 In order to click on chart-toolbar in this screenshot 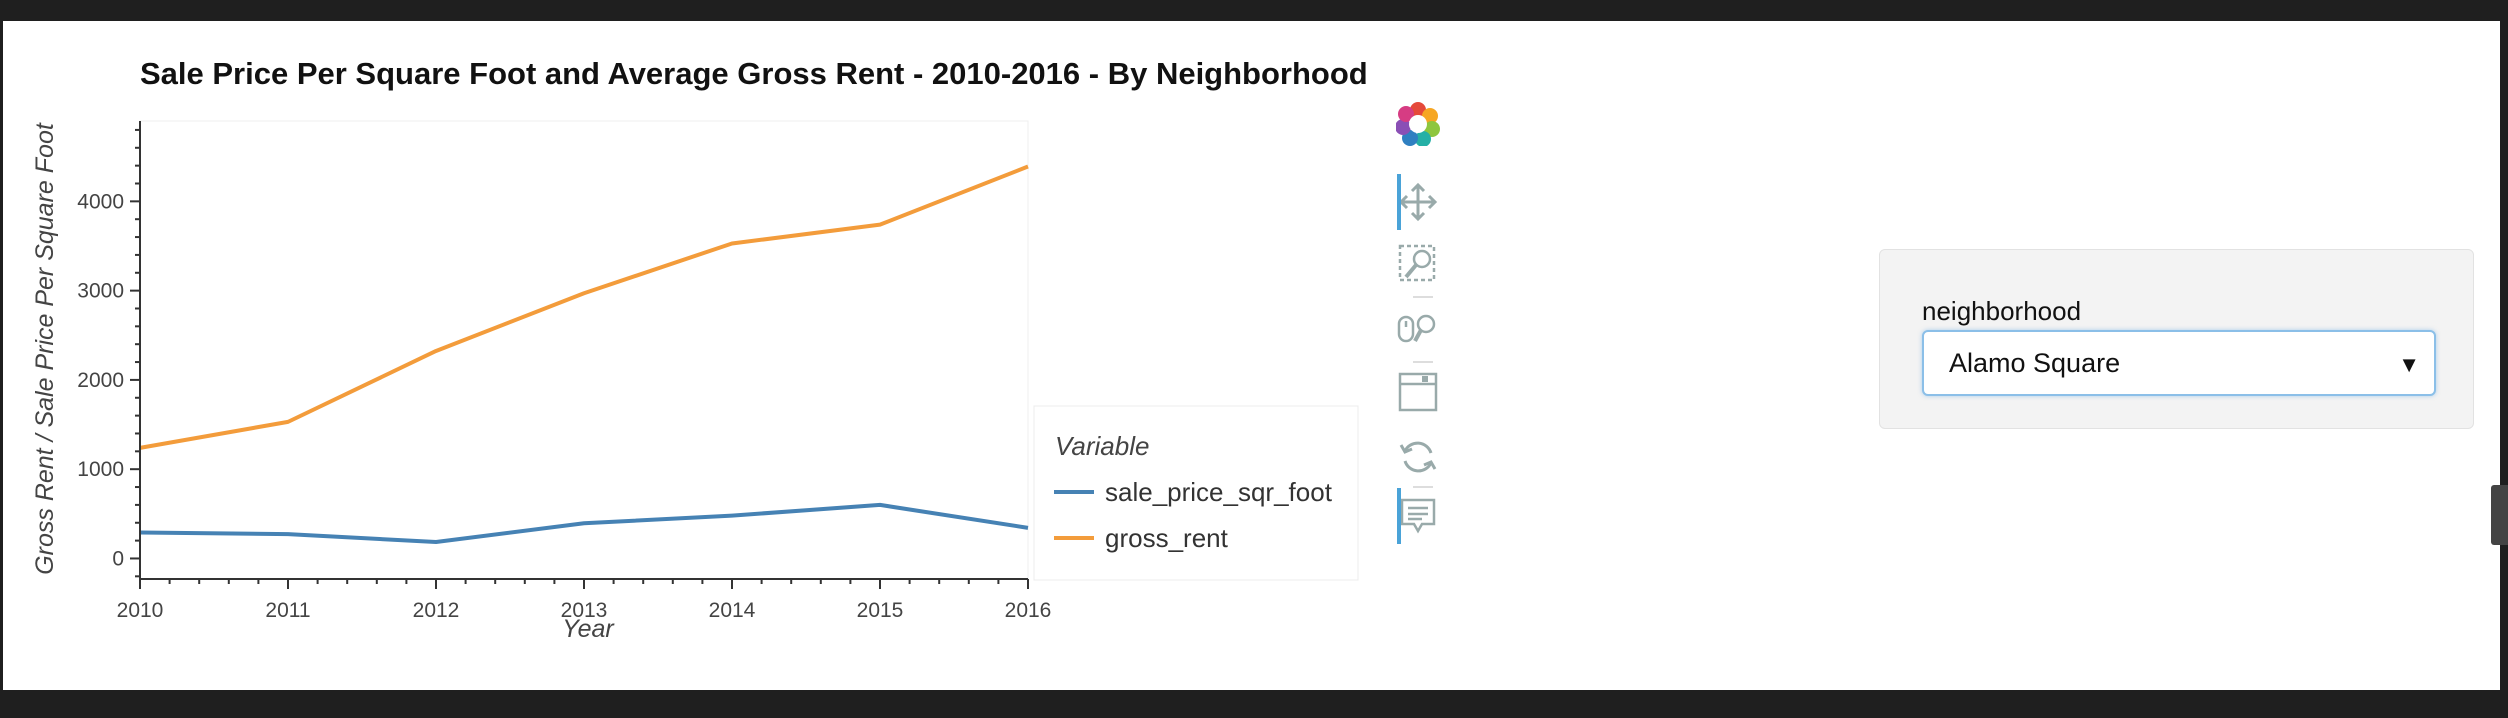, I will do `click(1418, 331)`.